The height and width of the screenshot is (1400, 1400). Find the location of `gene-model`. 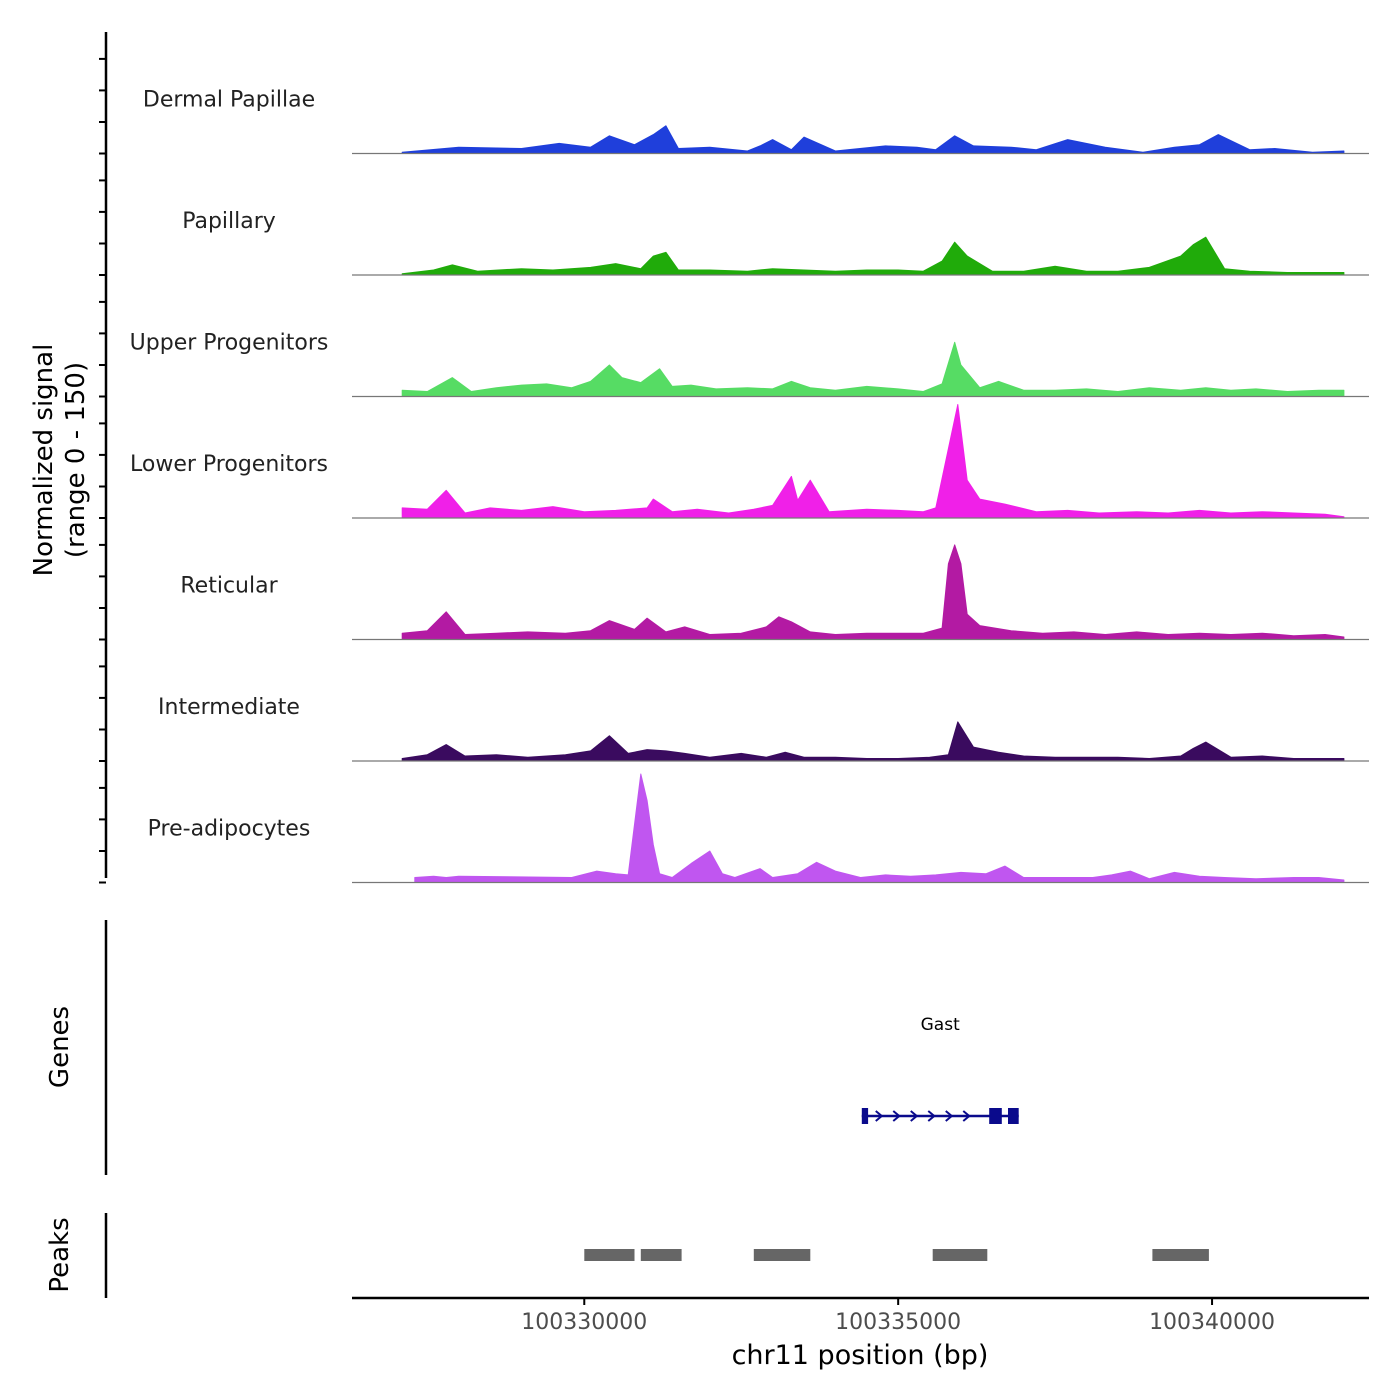

gene-model is located at coordinates (940, 1116).